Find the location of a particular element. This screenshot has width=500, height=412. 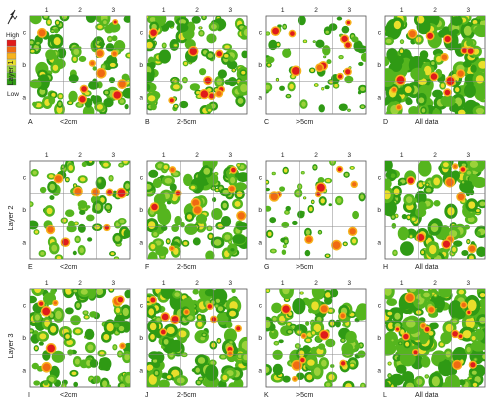

row-label: c is located at coordinates (25, 32).